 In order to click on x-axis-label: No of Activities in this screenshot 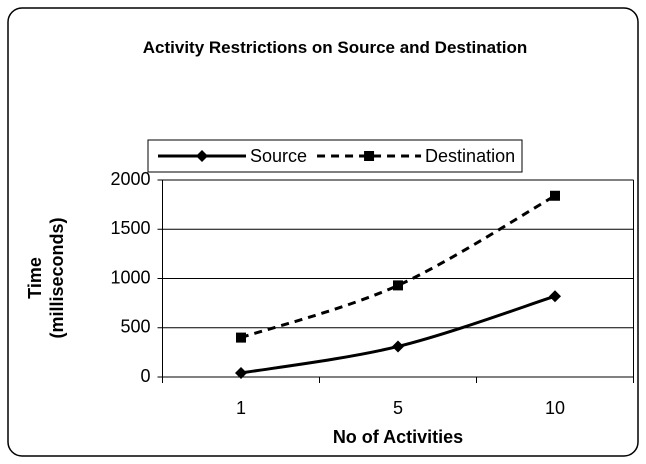, I will do `click(398, 437)`.